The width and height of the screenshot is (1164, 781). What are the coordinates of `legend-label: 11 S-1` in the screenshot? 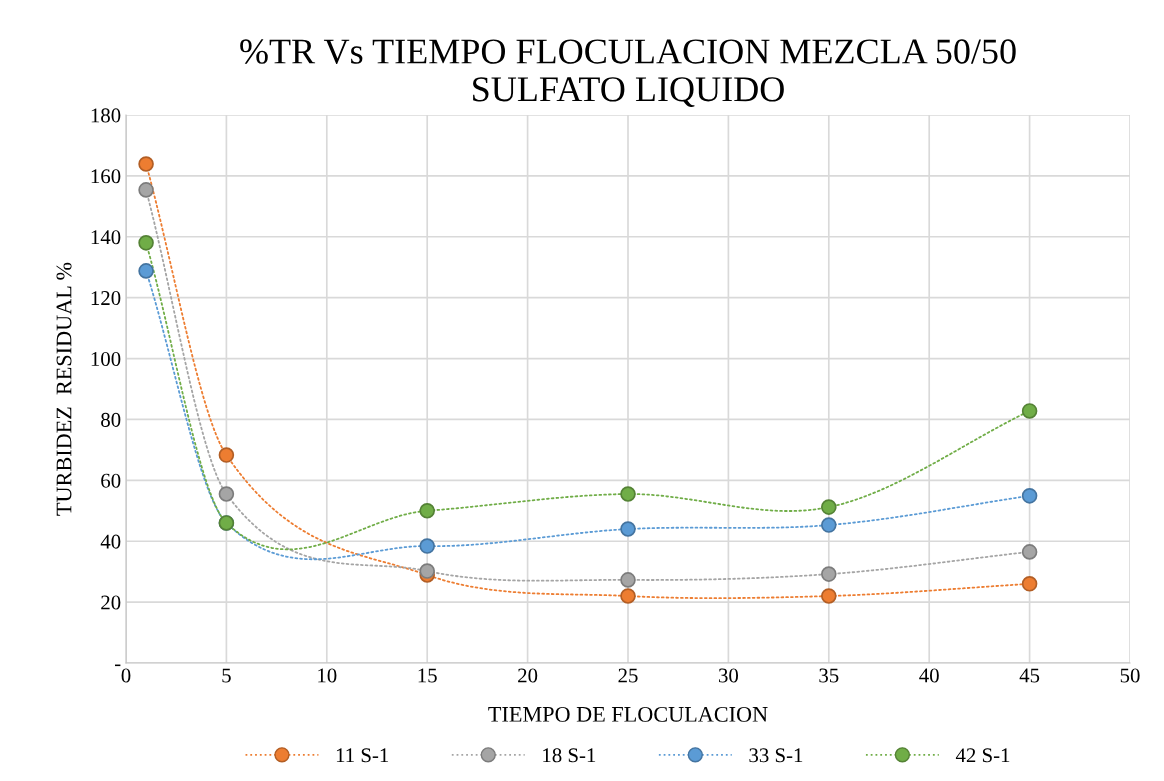 It's located at (362, 755).